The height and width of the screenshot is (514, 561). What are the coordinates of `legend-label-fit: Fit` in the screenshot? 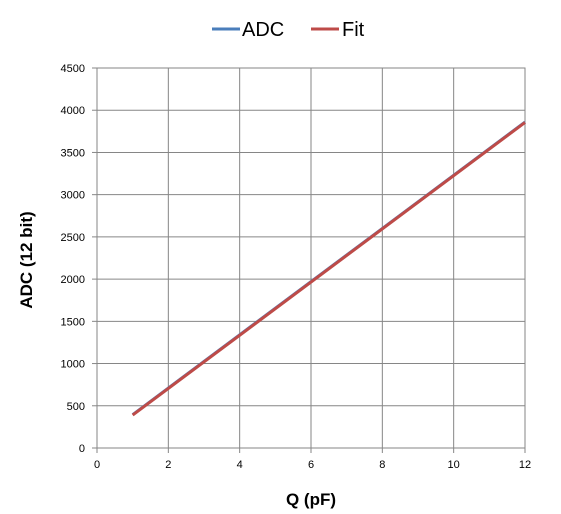 It's located at (353, 30).